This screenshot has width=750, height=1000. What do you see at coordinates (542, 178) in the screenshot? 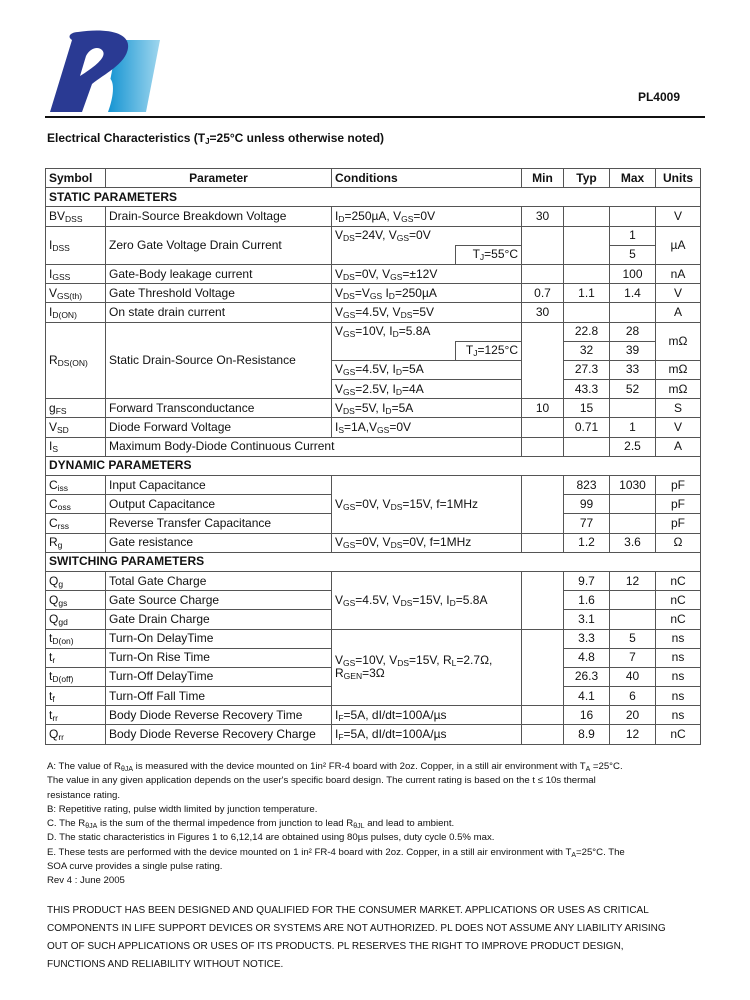
I see `header-min: Min` at bounding box center [542, 178].